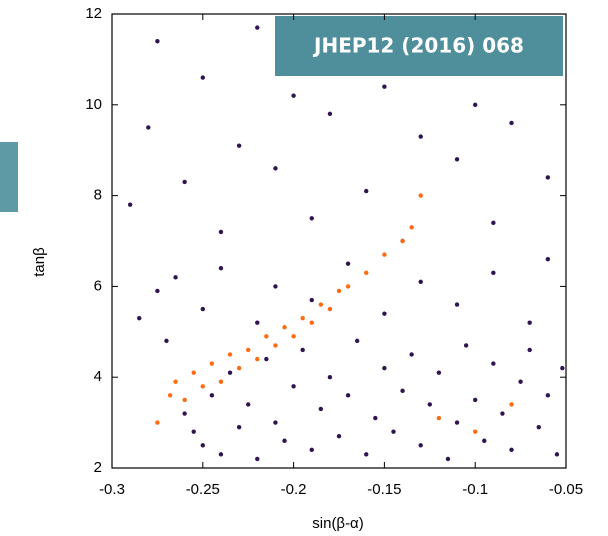 The height and width of the screenshot is (536, 608). I want to click on x-tick-label: -0.2, so click(294, 489).